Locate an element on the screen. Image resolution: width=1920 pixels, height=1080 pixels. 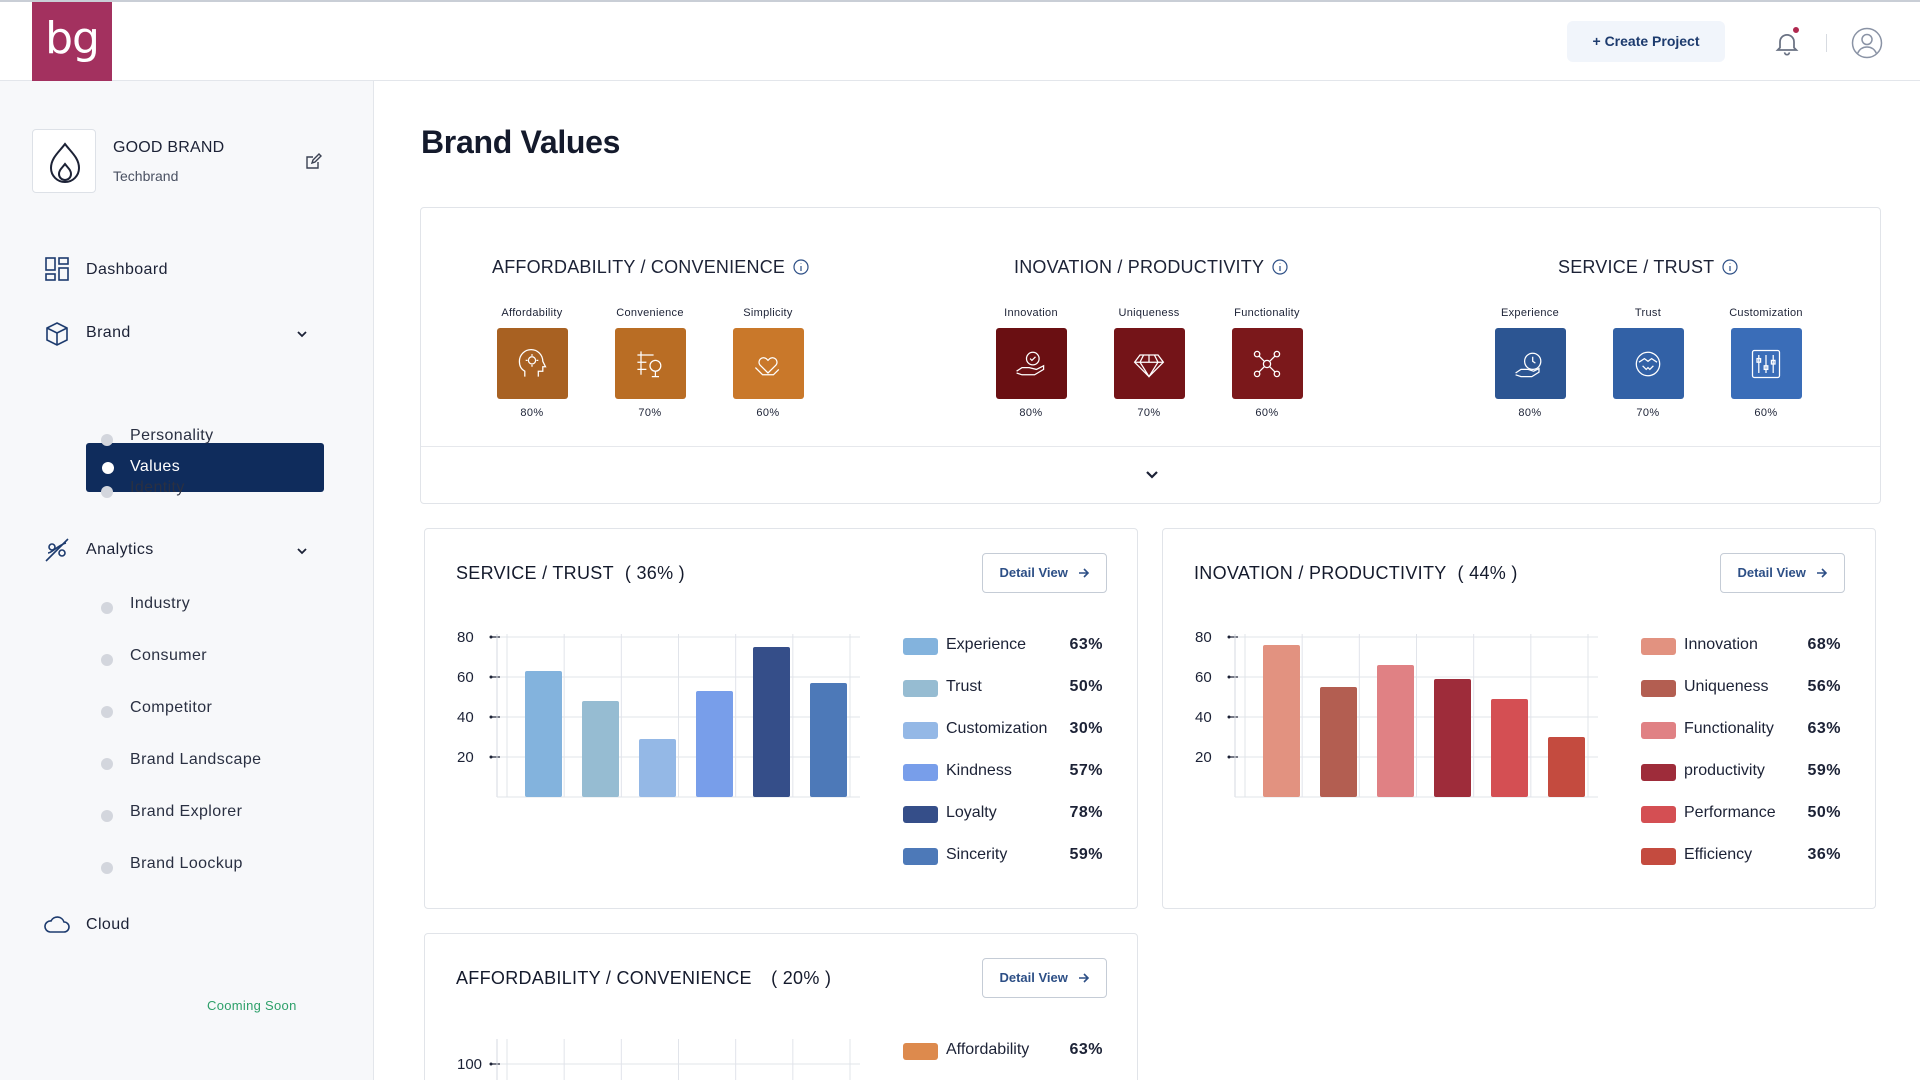
value-tile: Simplicity 60% is located at coordinates (768, 362).